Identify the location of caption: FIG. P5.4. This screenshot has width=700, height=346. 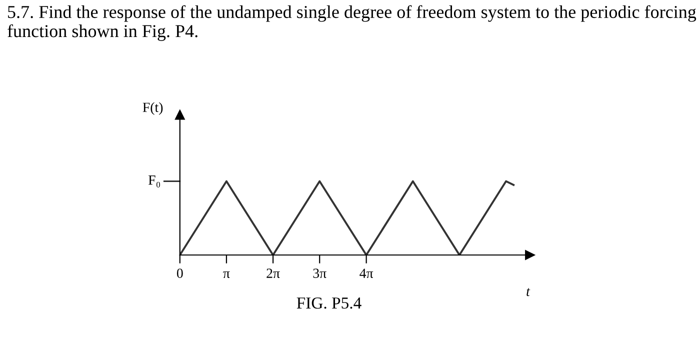
(329, 303).